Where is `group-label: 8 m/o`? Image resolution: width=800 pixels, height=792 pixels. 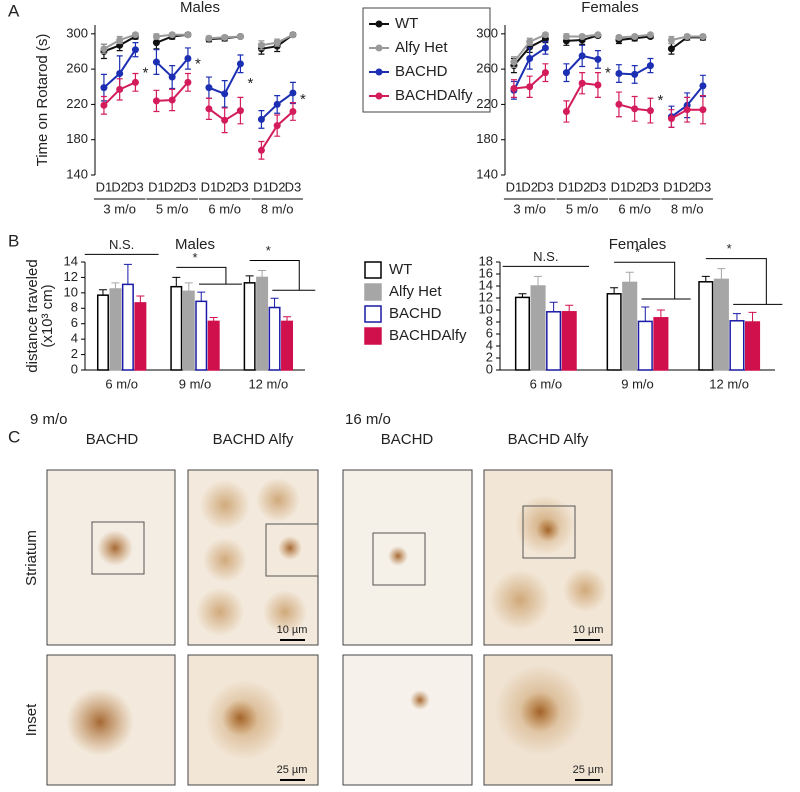 group-label: 8 m/o is located at coordinates (277, 208).